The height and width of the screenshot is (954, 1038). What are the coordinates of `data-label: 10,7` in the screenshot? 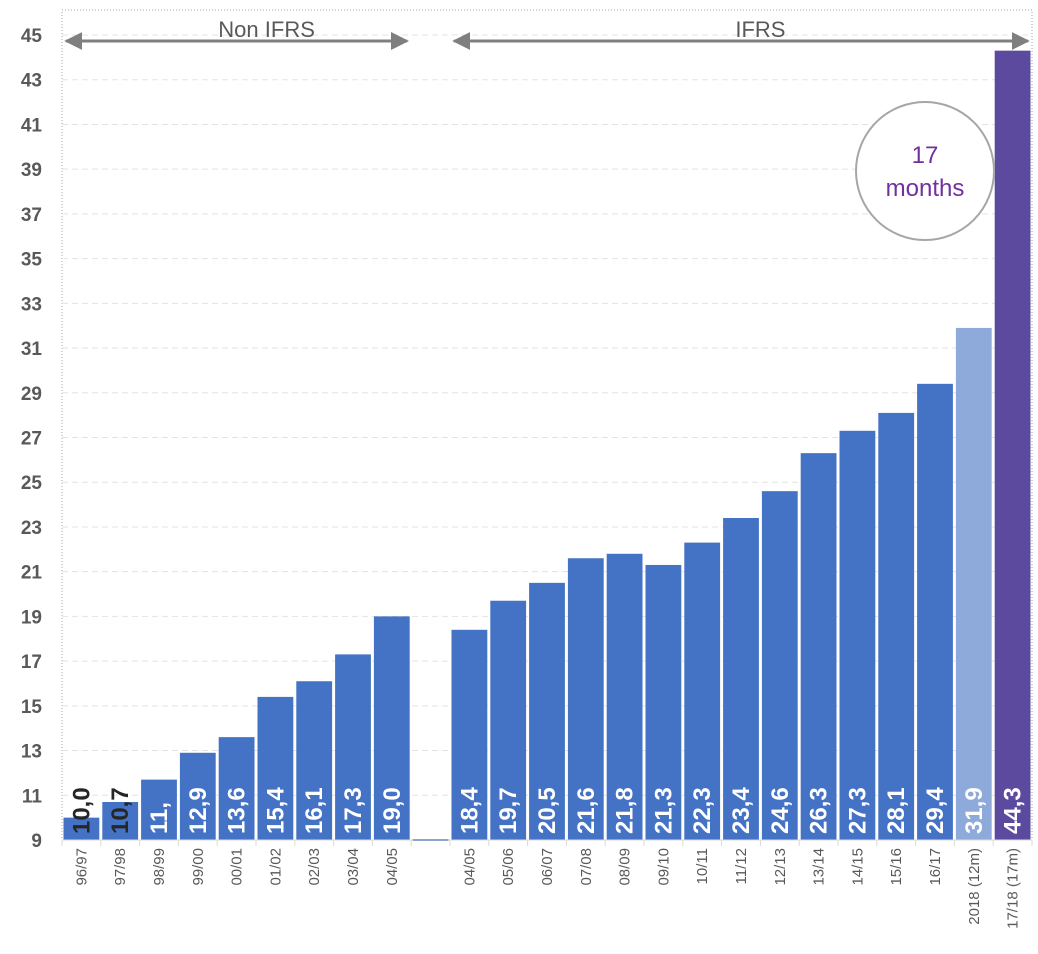 It's located at (120, 810).